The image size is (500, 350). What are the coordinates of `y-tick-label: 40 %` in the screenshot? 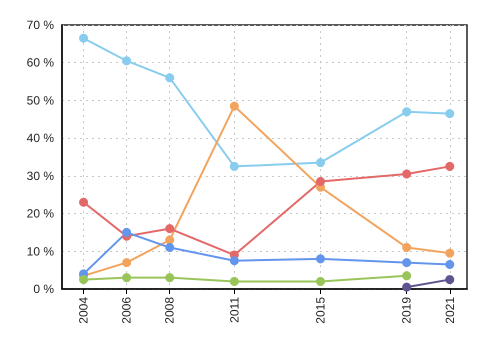 It's located at (40, 138).